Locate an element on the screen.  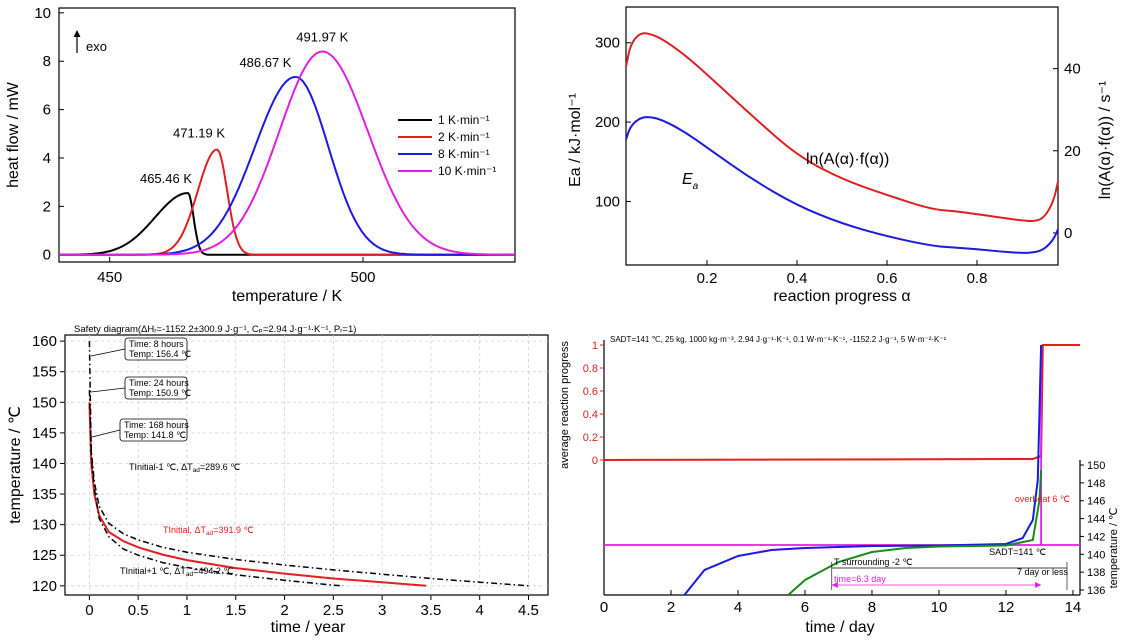
exo-arrow-head-icon is located at coordinates (77, 33).